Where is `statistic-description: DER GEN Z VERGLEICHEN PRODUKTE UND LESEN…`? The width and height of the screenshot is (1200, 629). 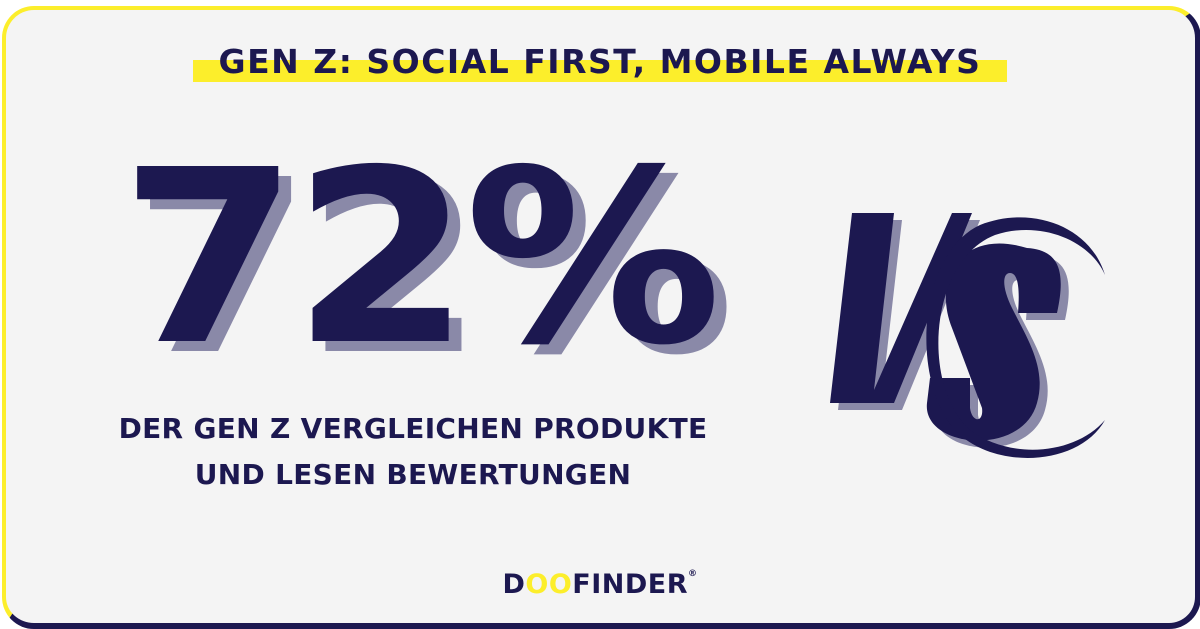
statistic-description: DER GEN Z VERGLEICHEN PRODUKTE UND LESEN… is located at coordinates (413, 452).